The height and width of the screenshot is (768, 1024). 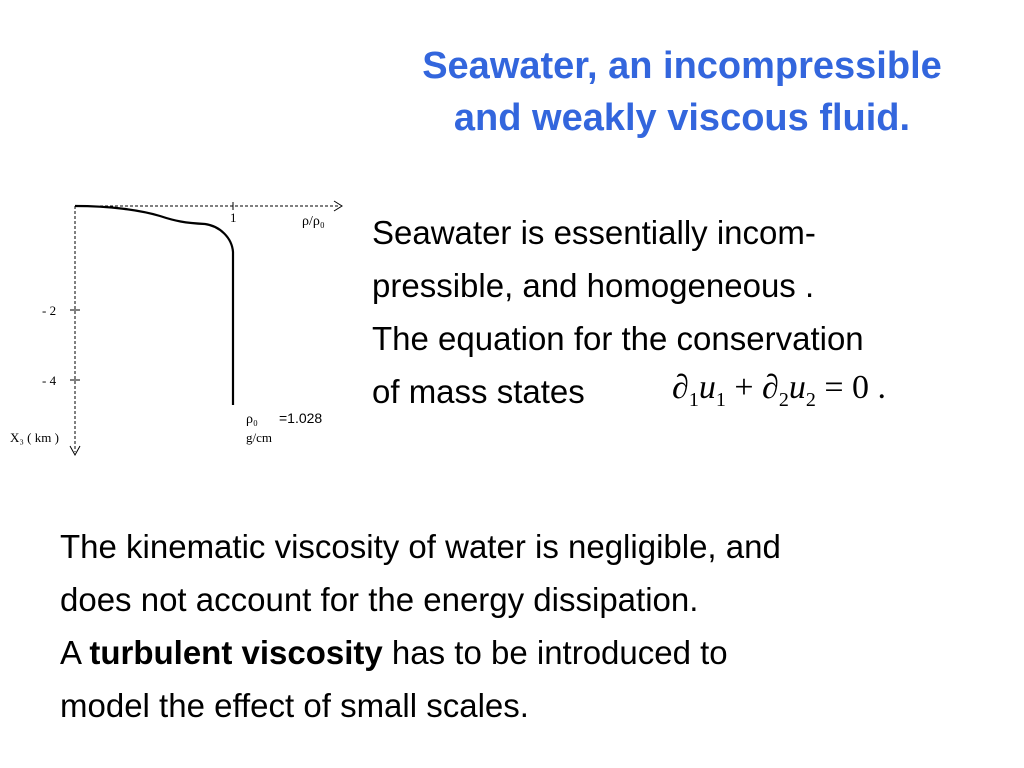 I want to click on u-1: u, so click(x=707, y=387).